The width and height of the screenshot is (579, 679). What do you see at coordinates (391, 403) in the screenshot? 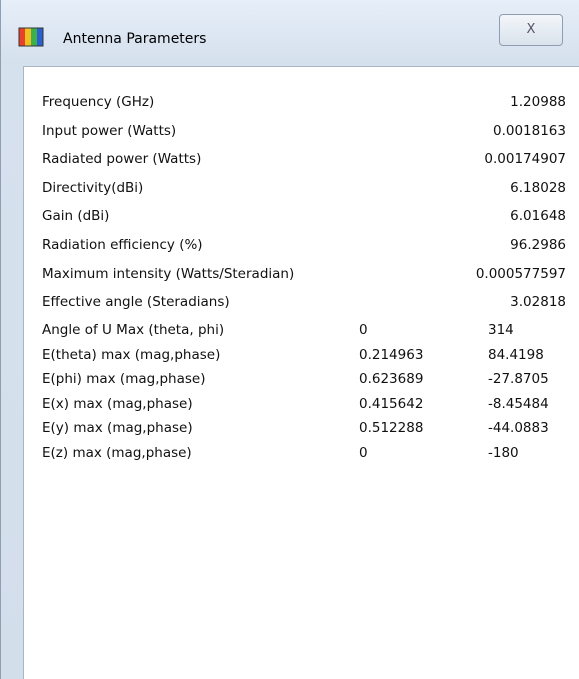
I see `param-value: 0.415642` at bounding box center [391, 403].